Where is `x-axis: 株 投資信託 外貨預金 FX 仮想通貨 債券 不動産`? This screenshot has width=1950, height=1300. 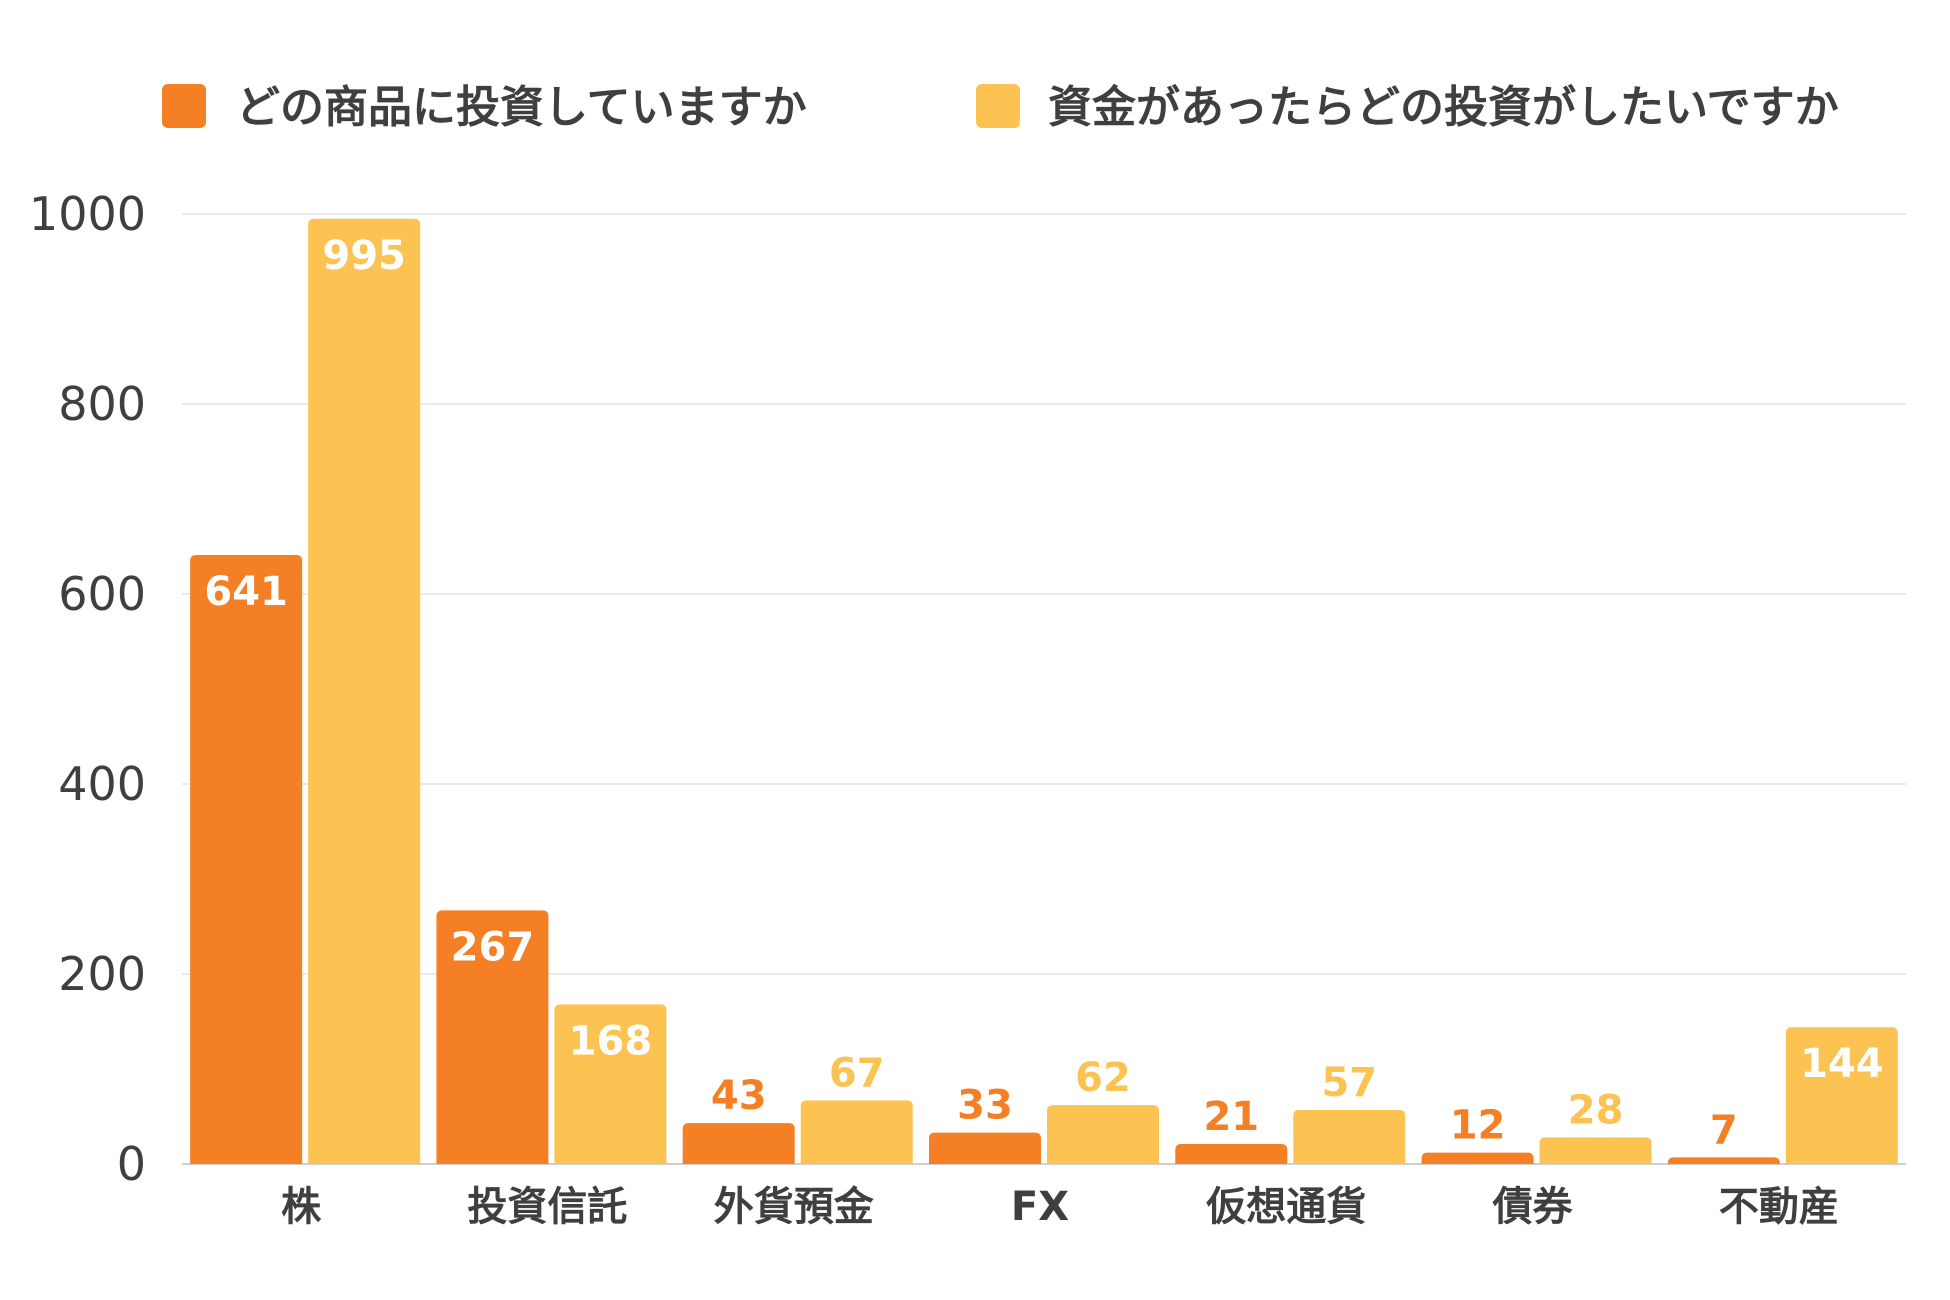 x-axis: 株 投資信託 外貨預金 FX 仮想通貨 債券 不動産 is located at coordinates (1060, 1207).